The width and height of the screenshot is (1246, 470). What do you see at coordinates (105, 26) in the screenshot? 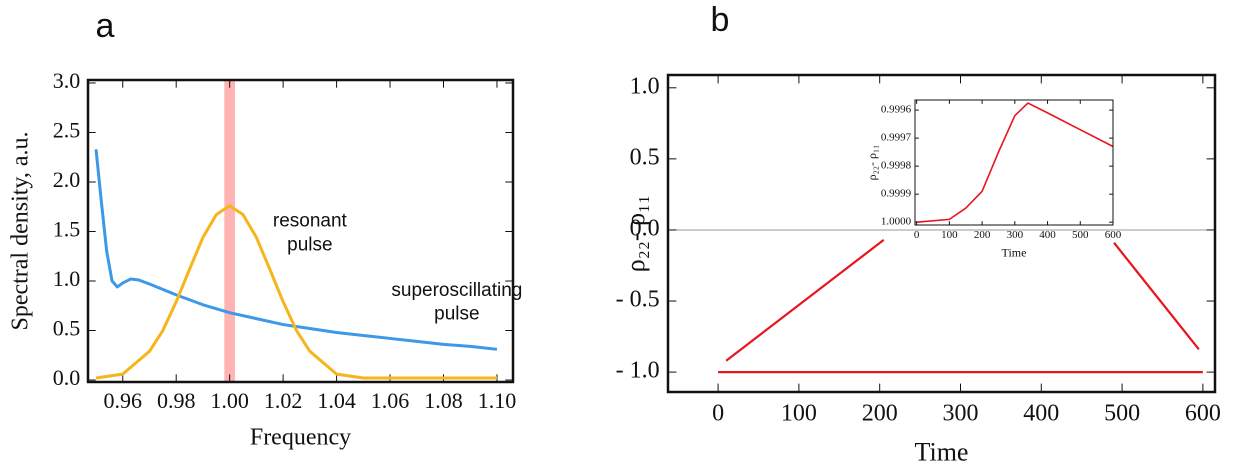
I see `panel-label: a` at bounding box center [105, 26].